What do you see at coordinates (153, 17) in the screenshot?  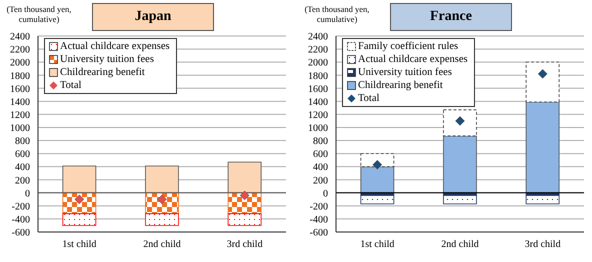 I see `chart-title: Japan` at bounding box center [153, 17].